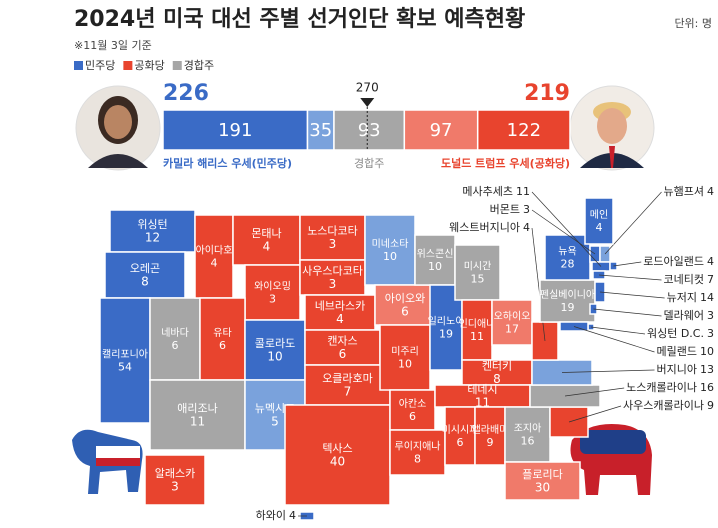 This screenshot has width=718, height=528. Describe the element at coordinates (320, 130) in the screenshot. I see `segment-label: 35` at that location.